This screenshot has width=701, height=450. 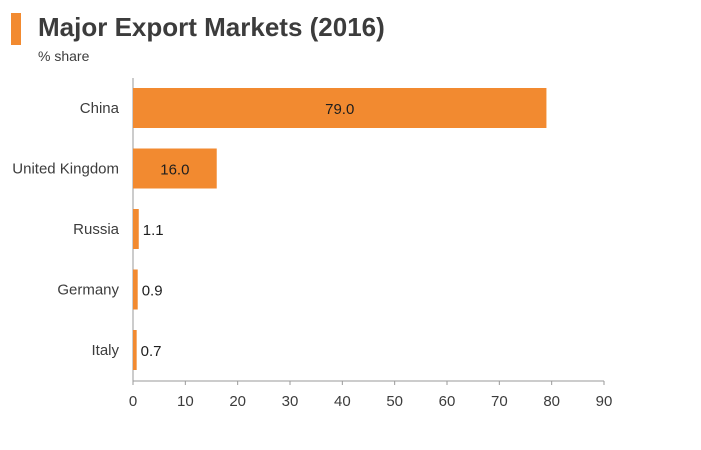 I want to click on bar-russia, so click(x=136, y=229).